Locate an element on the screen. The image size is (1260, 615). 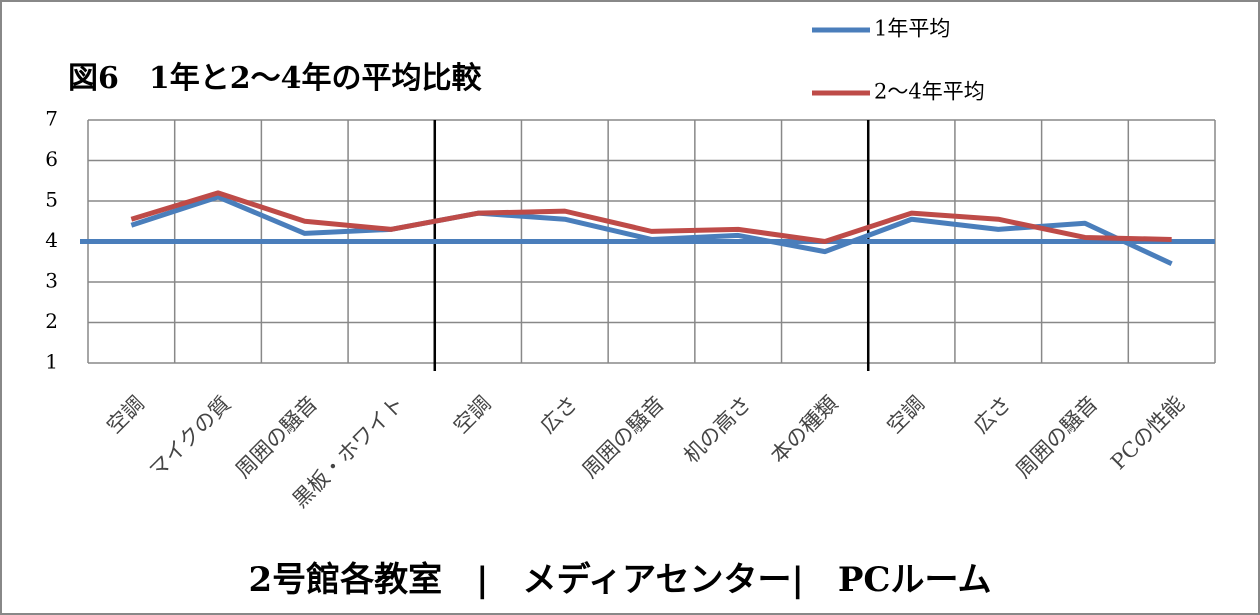
y-tick-label: 6 is located at coordinates (51, 159).